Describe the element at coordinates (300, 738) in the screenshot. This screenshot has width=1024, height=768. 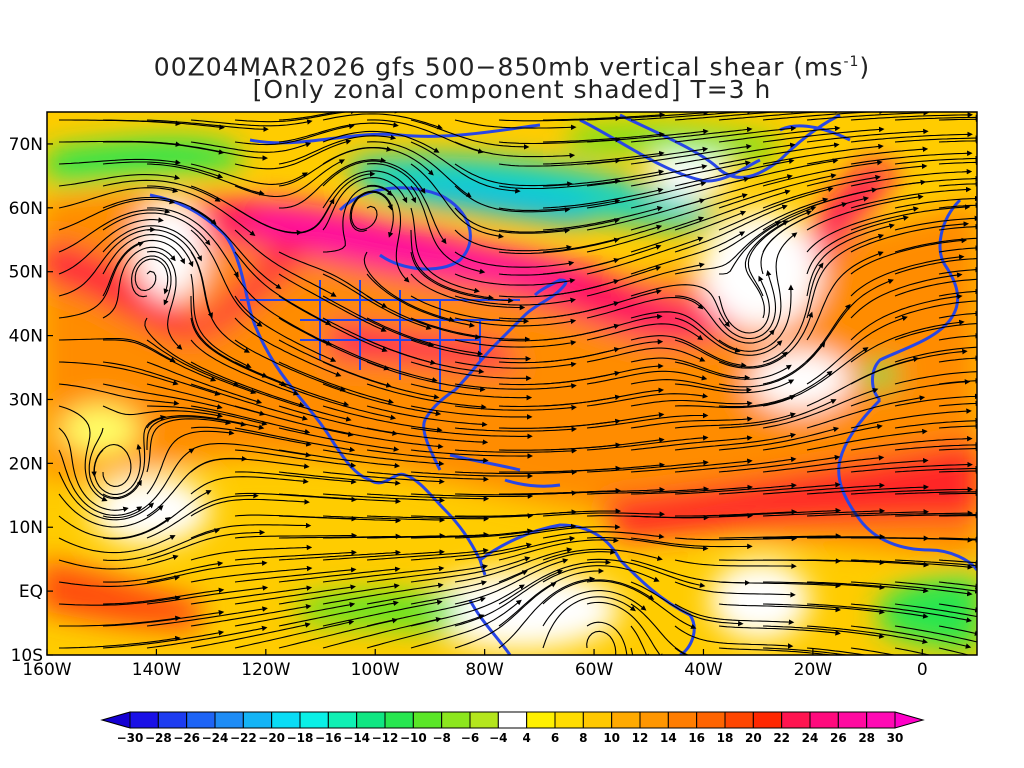
I see `colorbar-label: −18` at that location.